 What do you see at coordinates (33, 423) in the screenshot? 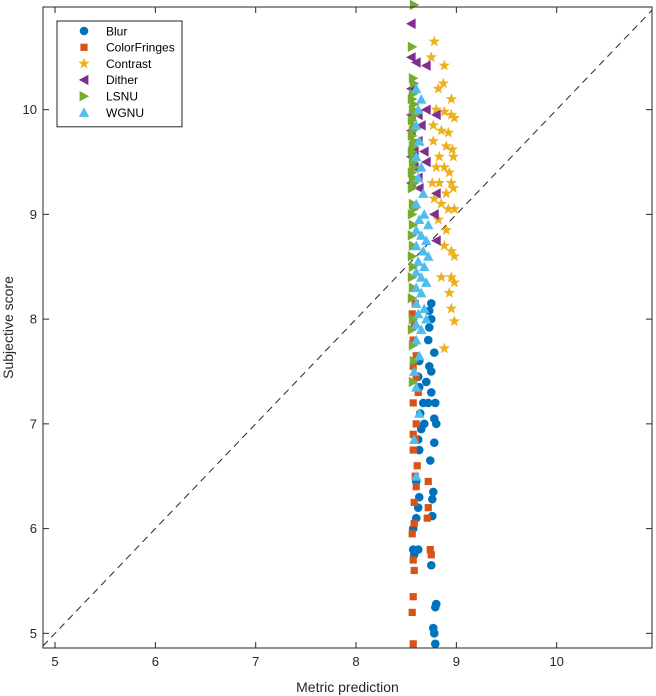
I see `y-tick-label: 7` at bounding box center [33, 423].